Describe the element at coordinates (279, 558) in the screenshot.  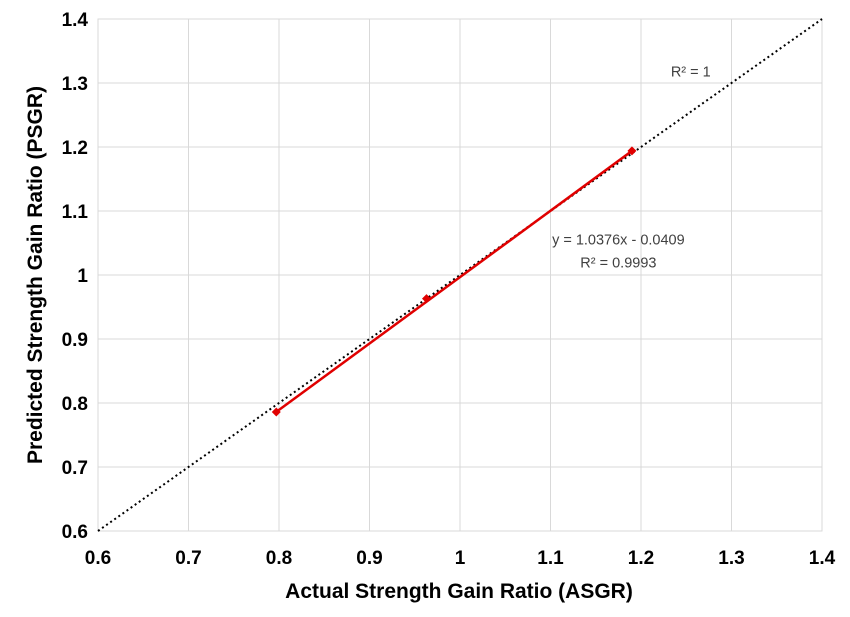
I see `x-tick-label: 0.8` at that location.